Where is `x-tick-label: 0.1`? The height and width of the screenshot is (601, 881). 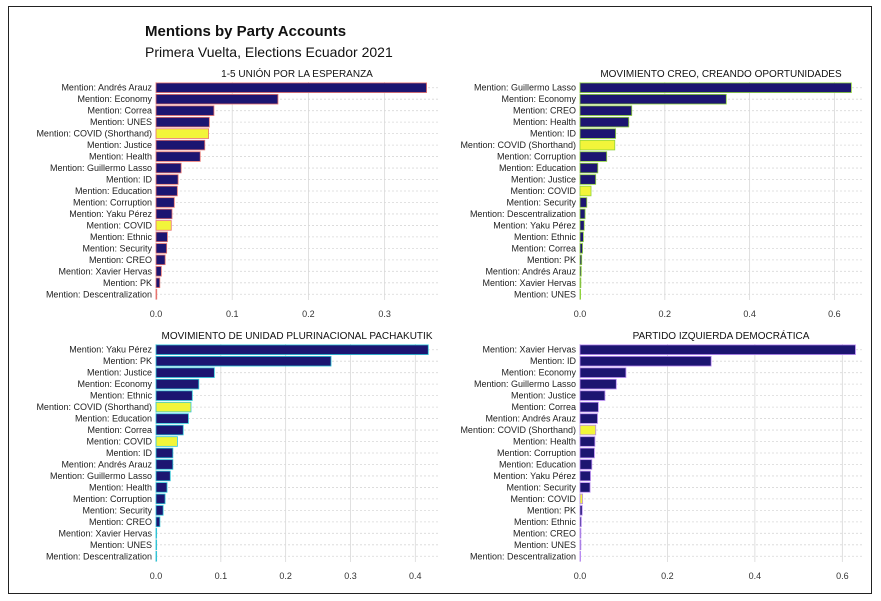 x-tick-label: 0.1 is located at coordinates (221, 576).